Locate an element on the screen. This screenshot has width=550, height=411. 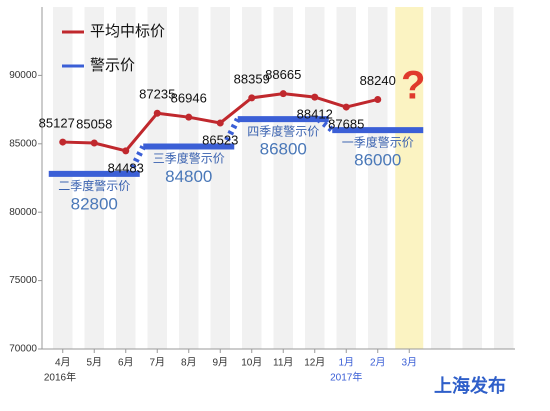
warning-value: 86800 is located at coordinates (283, 149).